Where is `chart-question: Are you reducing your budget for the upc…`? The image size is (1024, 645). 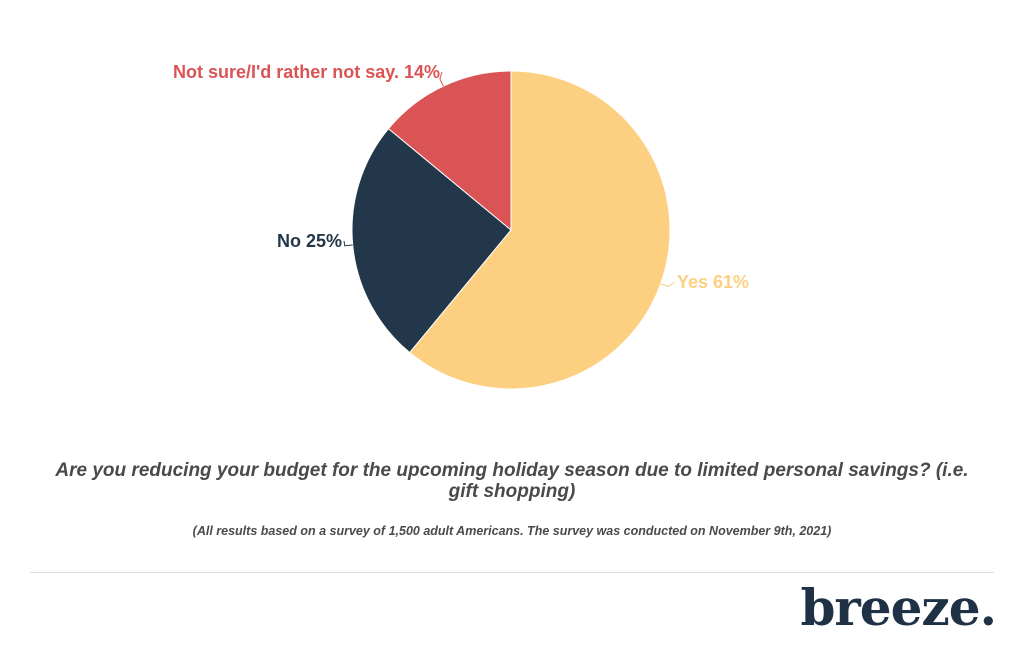 chart-question: Are you reducing your budget for the upc… is located at coordinates (512, 481).